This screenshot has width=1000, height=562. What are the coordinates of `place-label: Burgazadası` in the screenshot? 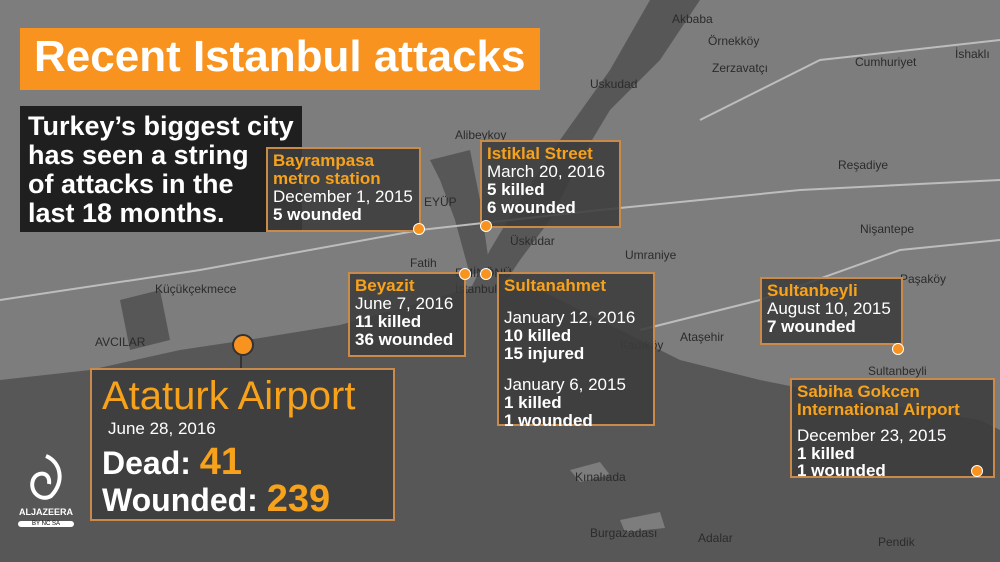 It's located at (624, 533).